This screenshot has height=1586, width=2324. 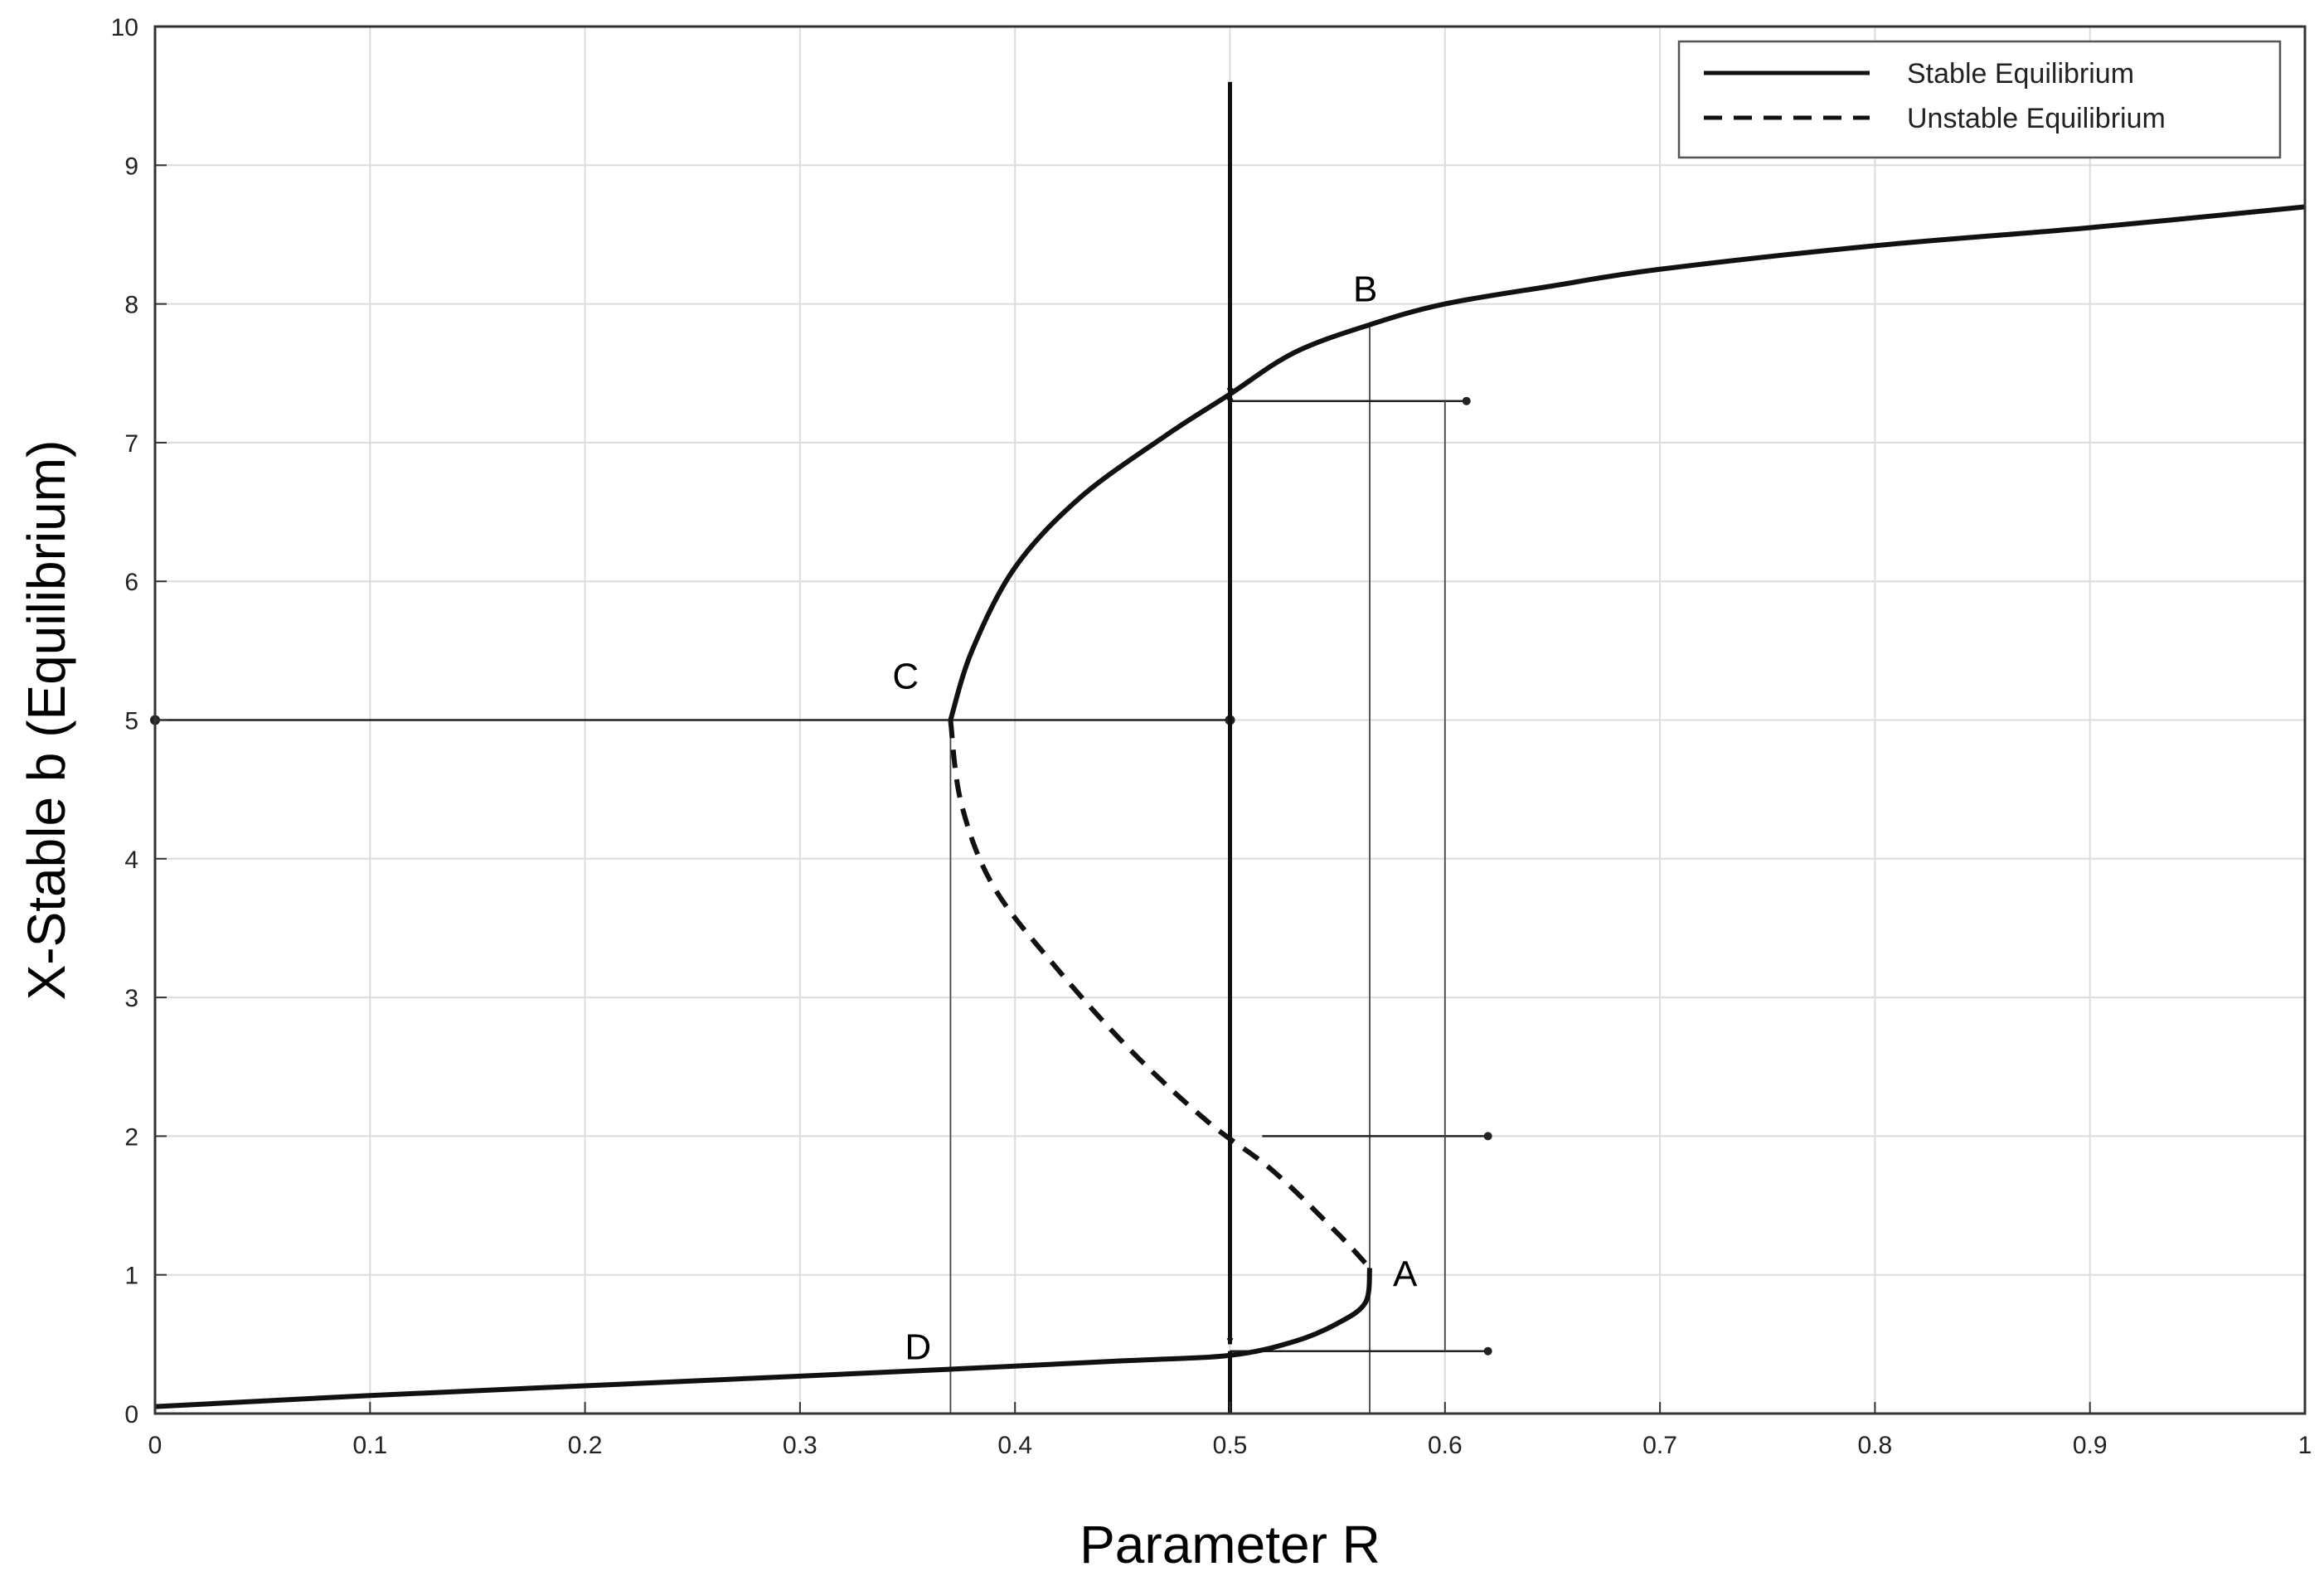 I want to click on point-label-c: C, so click(x=906, y=677).